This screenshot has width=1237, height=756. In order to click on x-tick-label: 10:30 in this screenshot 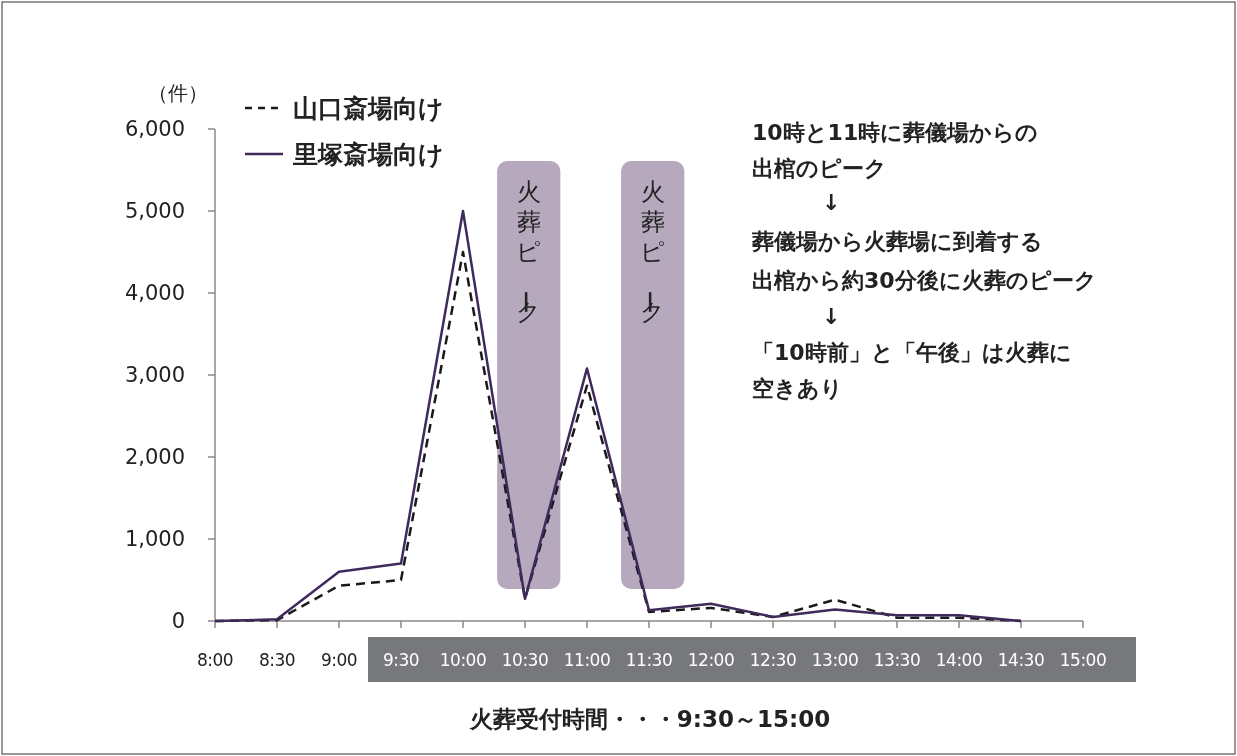, I will do `click(525, 660)`.